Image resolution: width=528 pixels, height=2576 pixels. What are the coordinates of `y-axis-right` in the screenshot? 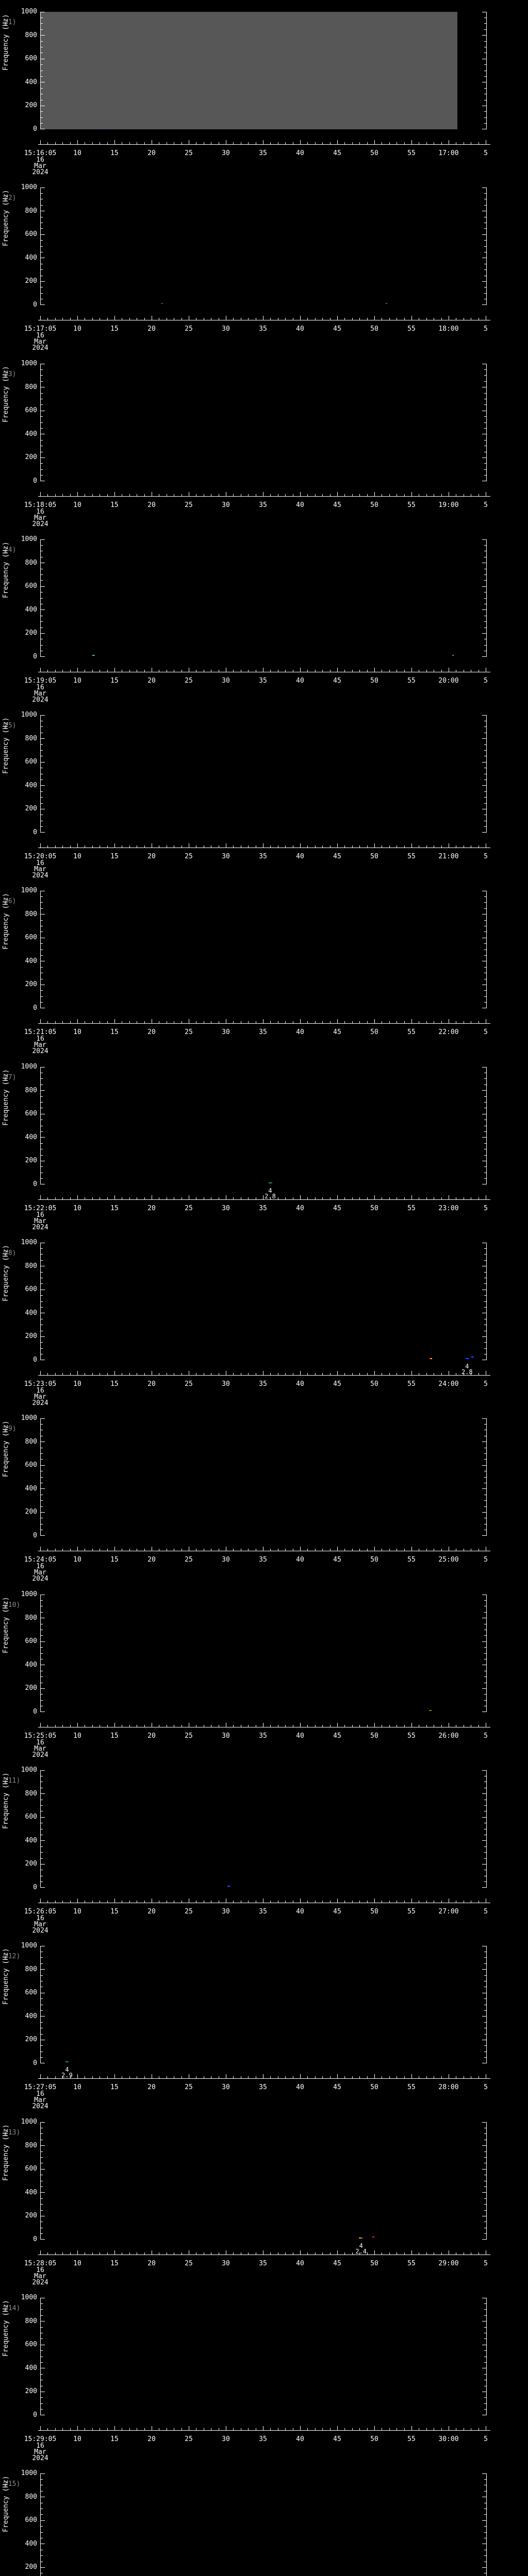 It's located at (486, 246).